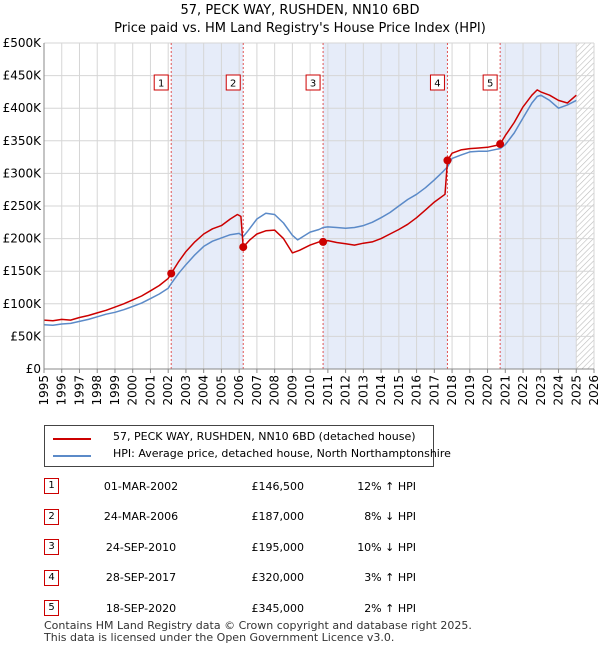  I want to click on sale-hpi-diff: 2% ↑ HPI, so click(390, 608).